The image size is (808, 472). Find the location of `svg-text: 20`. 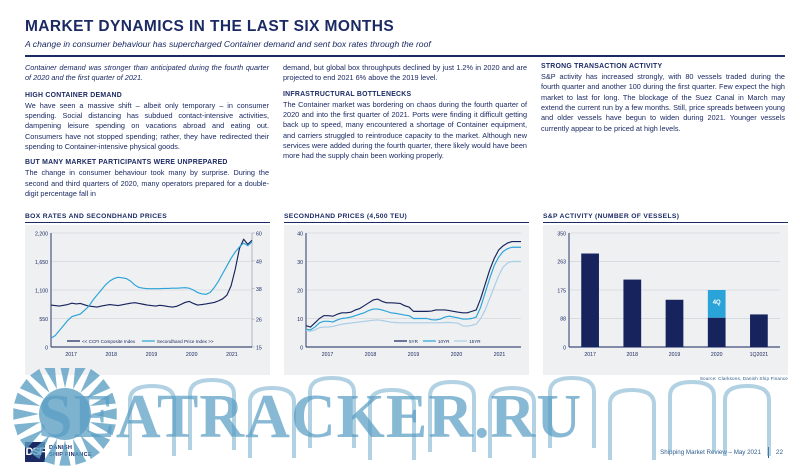

svg-text: 20 is located at coordinates (300, 291).